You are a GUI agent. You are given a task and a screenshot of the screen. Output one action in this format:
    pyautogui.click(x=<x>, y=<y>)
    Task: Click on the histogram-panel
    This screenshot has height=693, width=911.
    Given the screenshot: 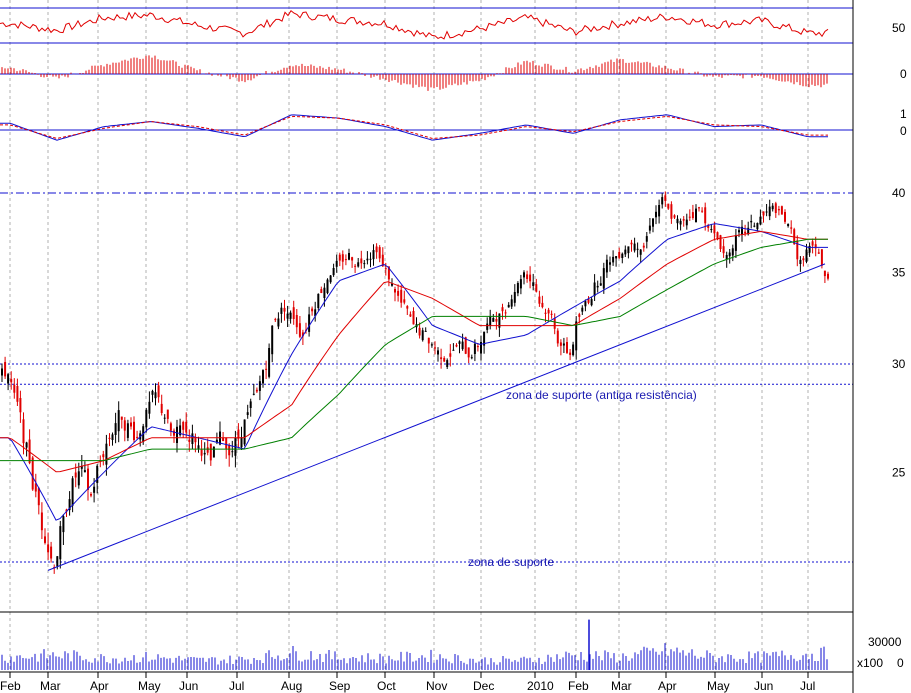 What is the action you would take?
    pyautogui.click(x=426, y=73)
    